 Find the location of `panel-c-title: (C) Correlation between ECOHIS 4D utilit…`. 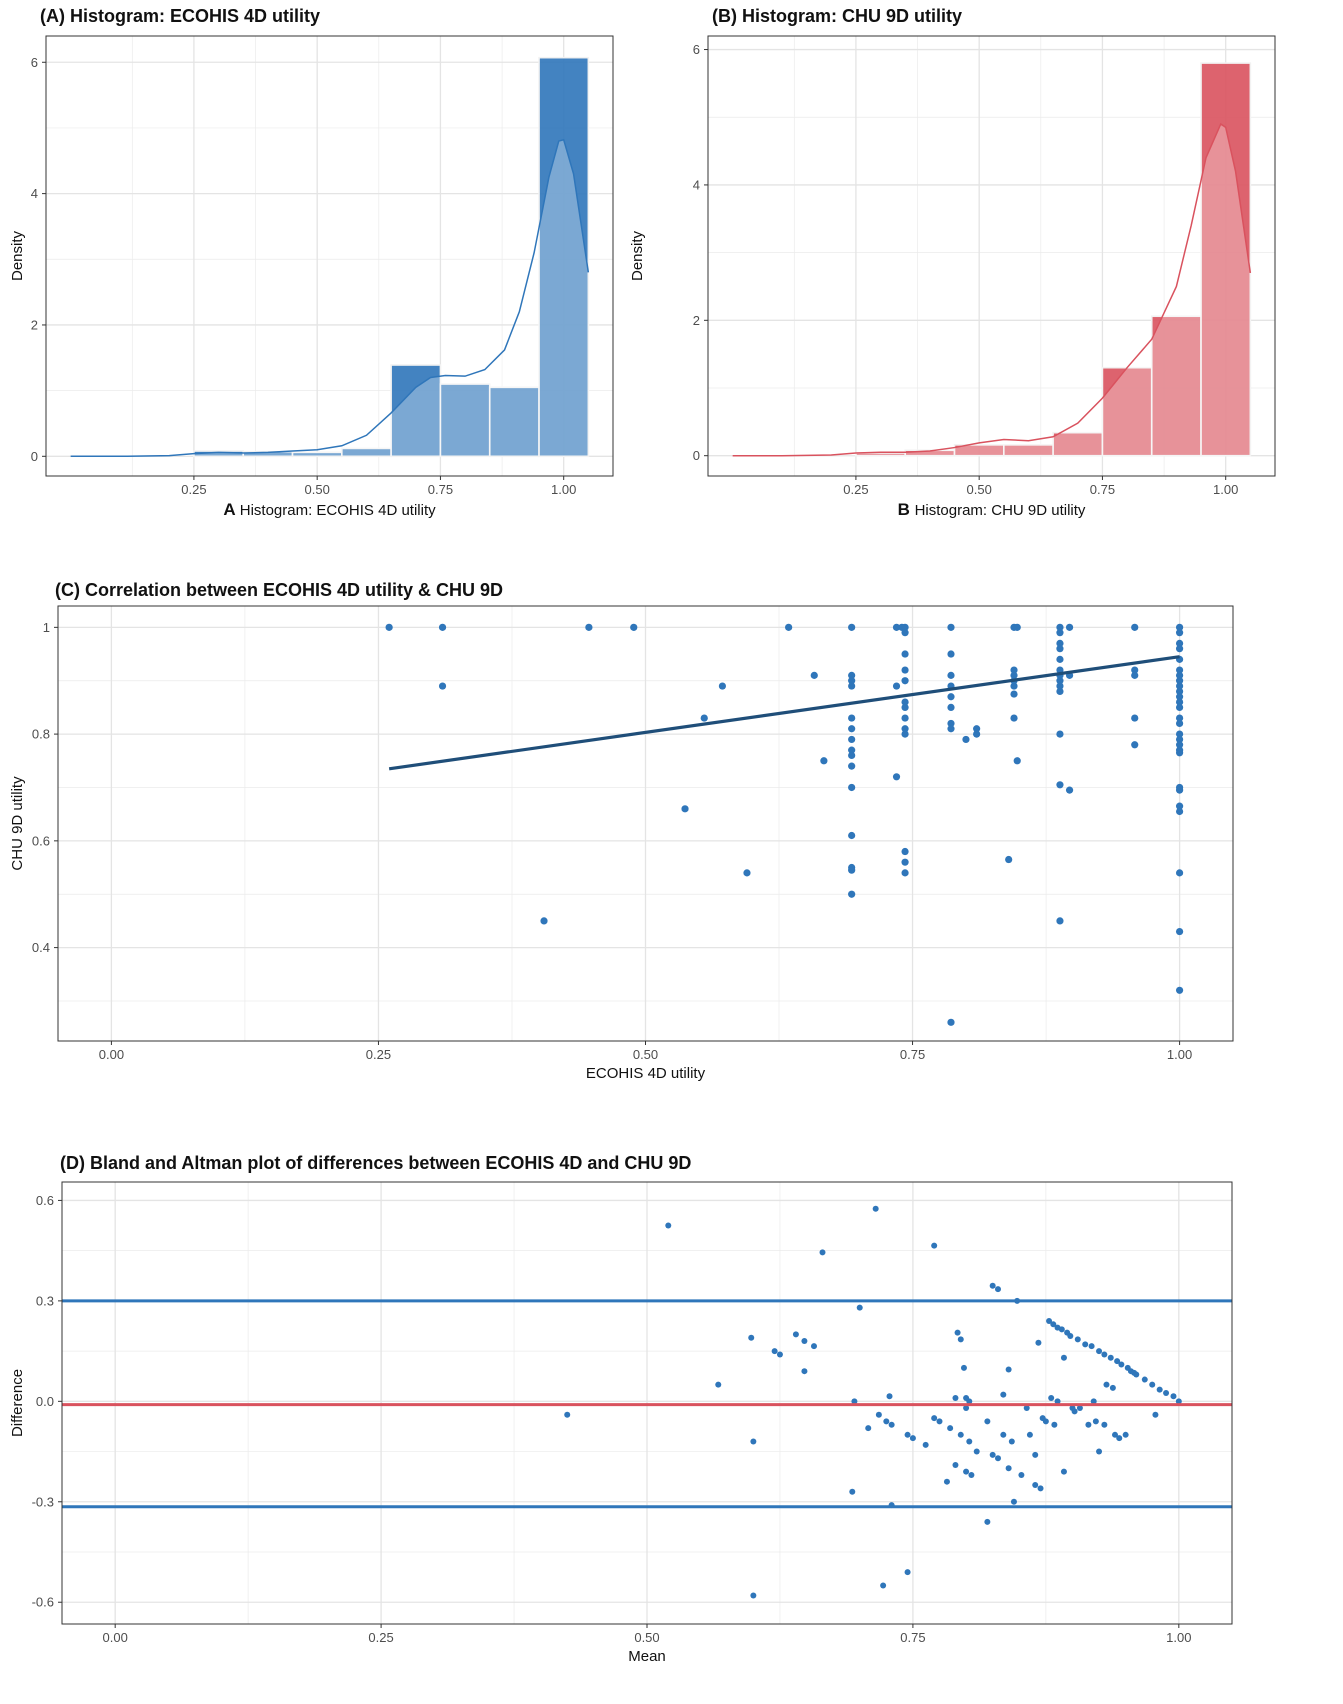

panel-c-title: (C) Correlation between ECOHIS 4D utilit… is located at coordinates (279, 590).